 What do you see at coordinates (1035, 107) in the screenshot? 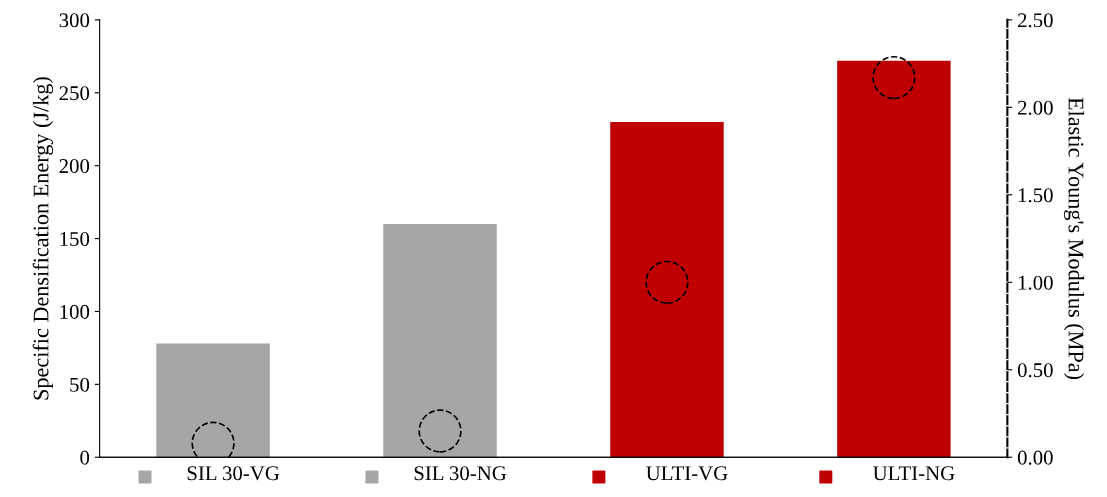
I see `y2-tick-label: 2.00` at bounding box center [1035, 107].